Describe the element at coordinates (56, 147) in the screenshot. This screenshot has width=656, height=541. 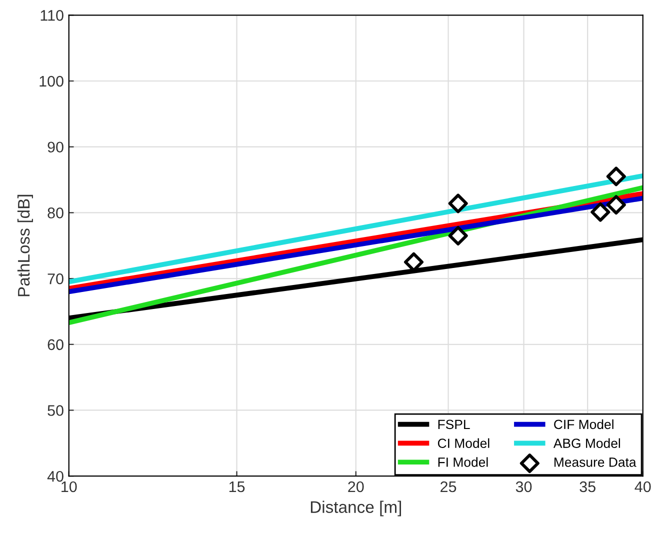
I see `y-tick-label: 90` at that location.